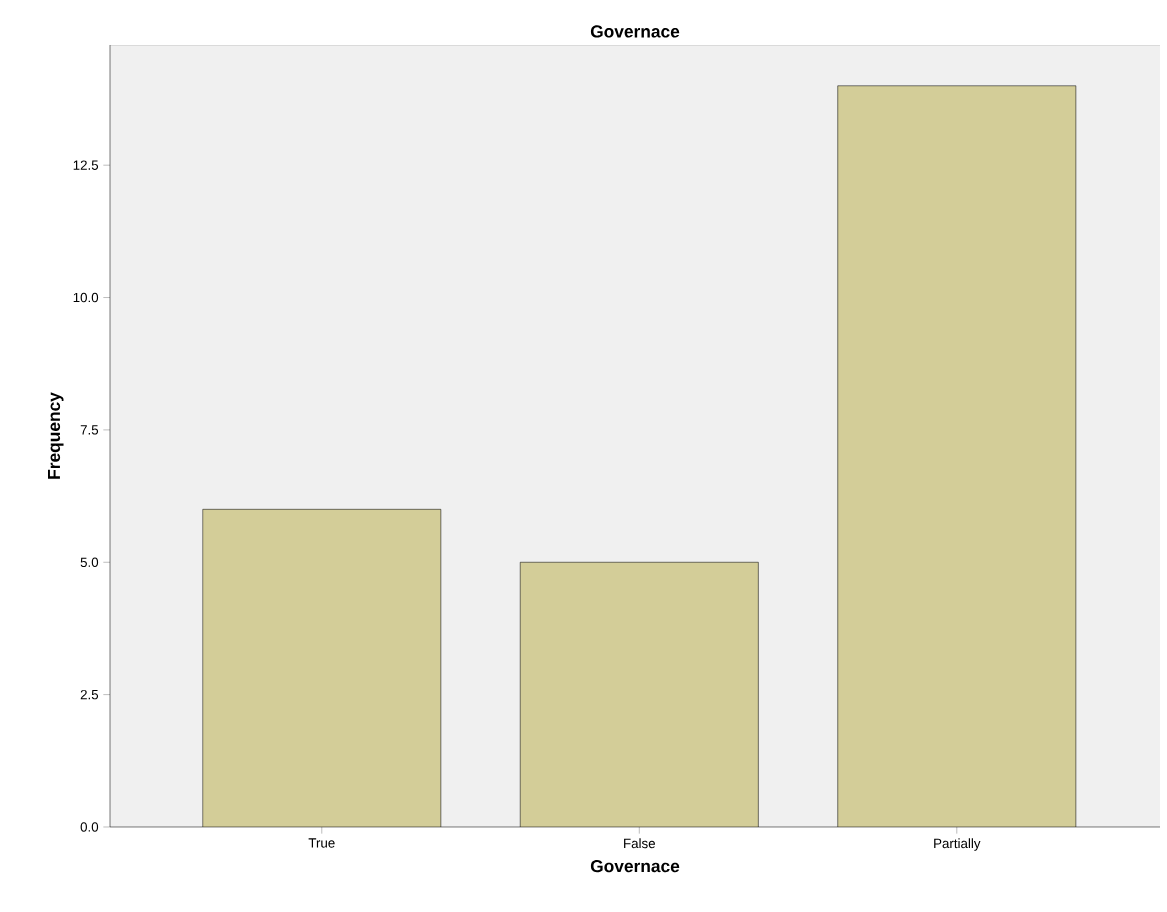  I want to click on y-tick-label: 2.5, so click(89, 694).